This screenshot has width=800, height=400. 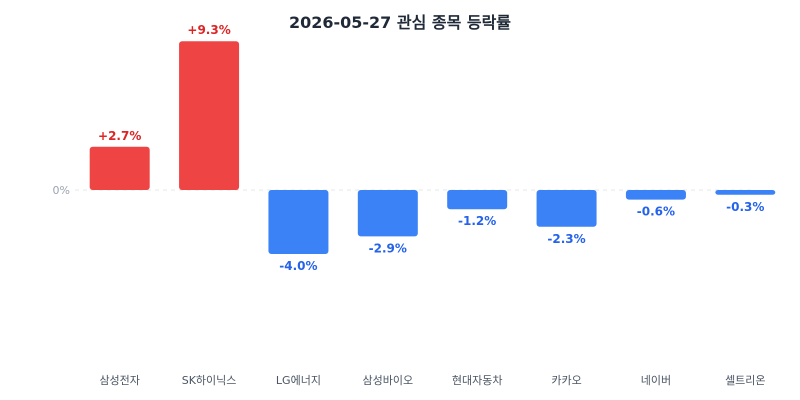 I want to click on category-label: 현대자동차, so click(x=477, y=380).